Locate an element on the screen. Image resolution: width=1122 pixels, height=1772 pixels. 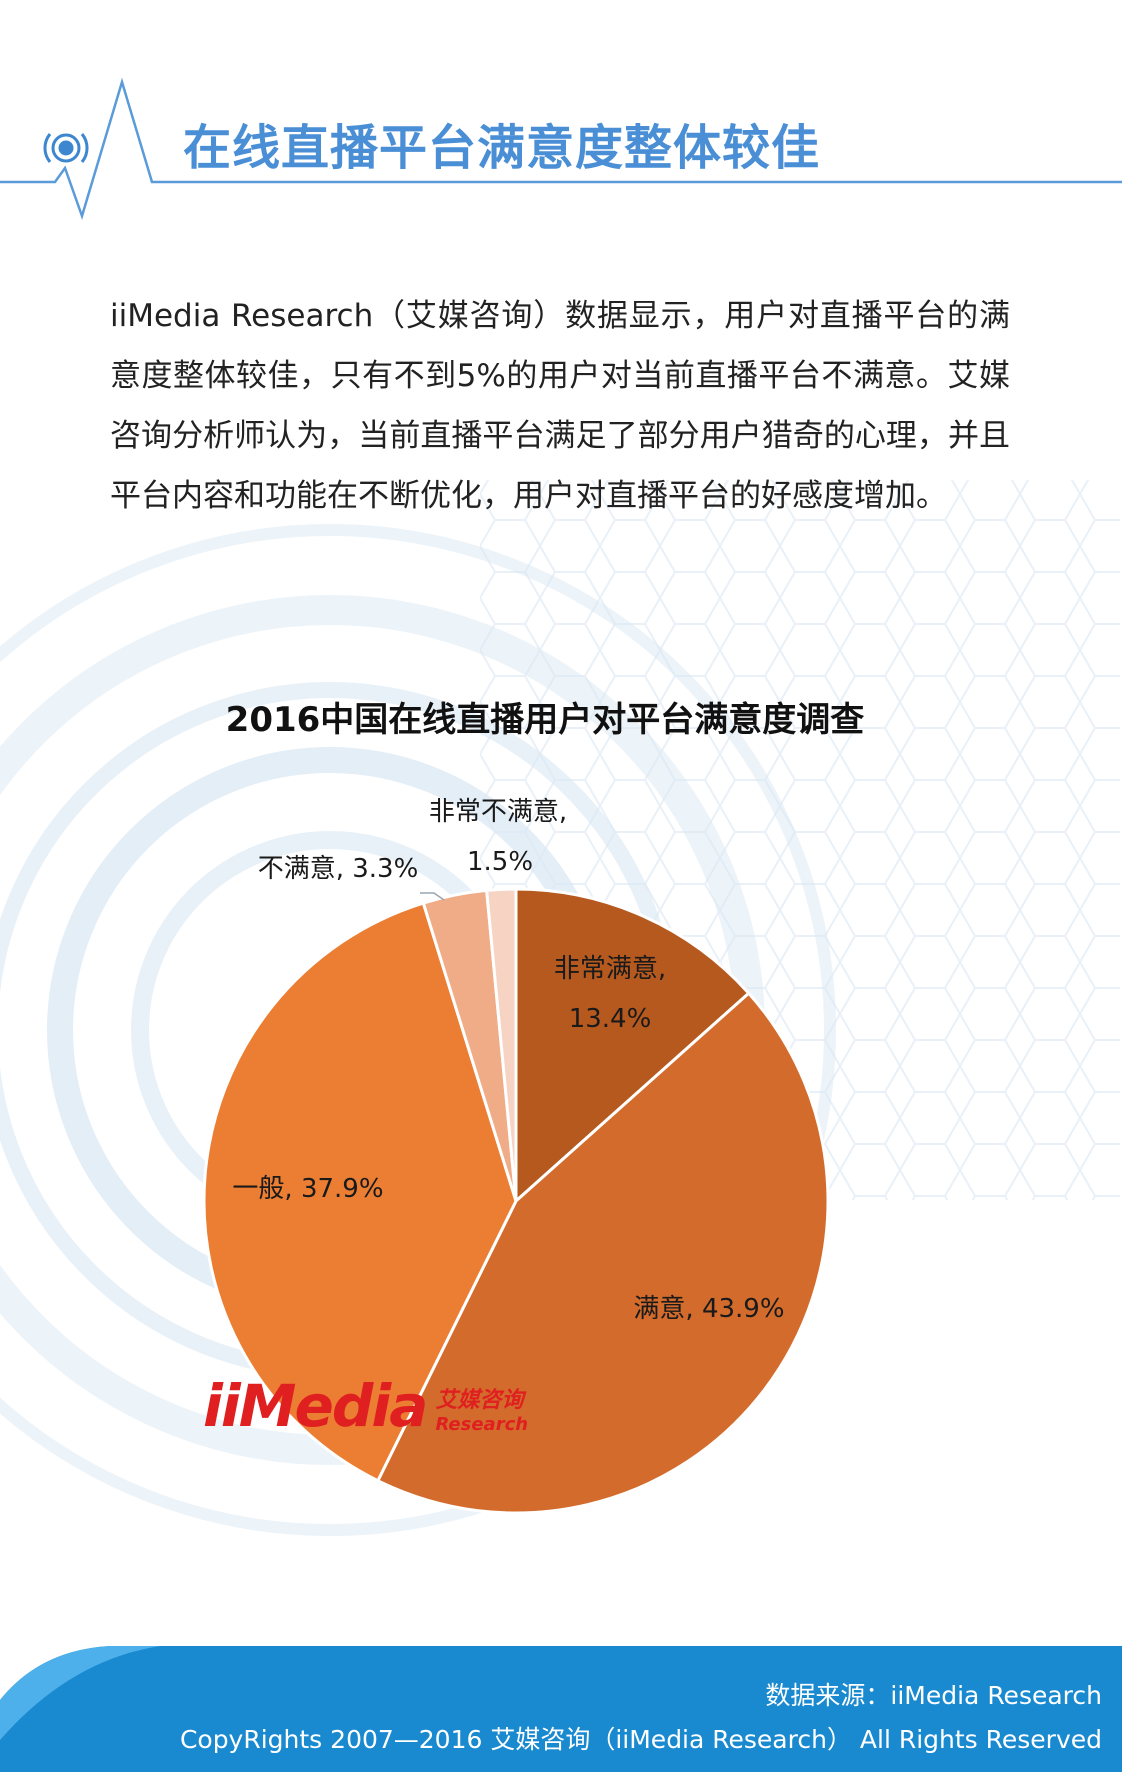
footer-band is located at coordinates (561, 1709).